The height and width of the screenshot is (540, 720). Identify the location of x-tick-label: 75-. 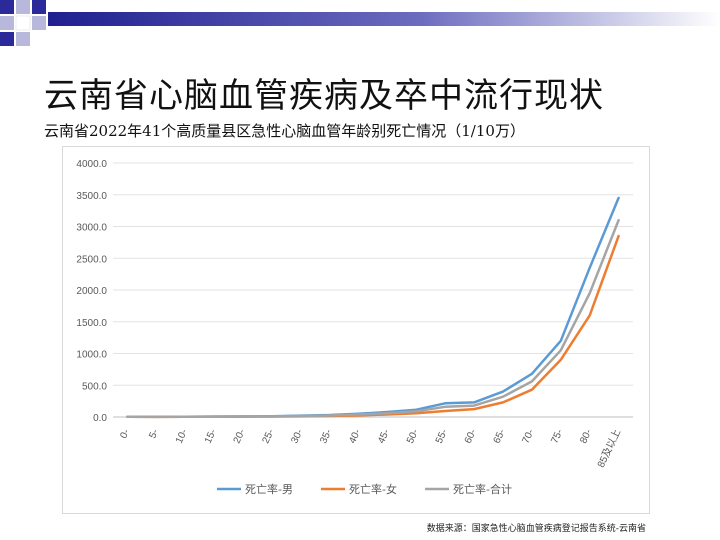
(557, 437).